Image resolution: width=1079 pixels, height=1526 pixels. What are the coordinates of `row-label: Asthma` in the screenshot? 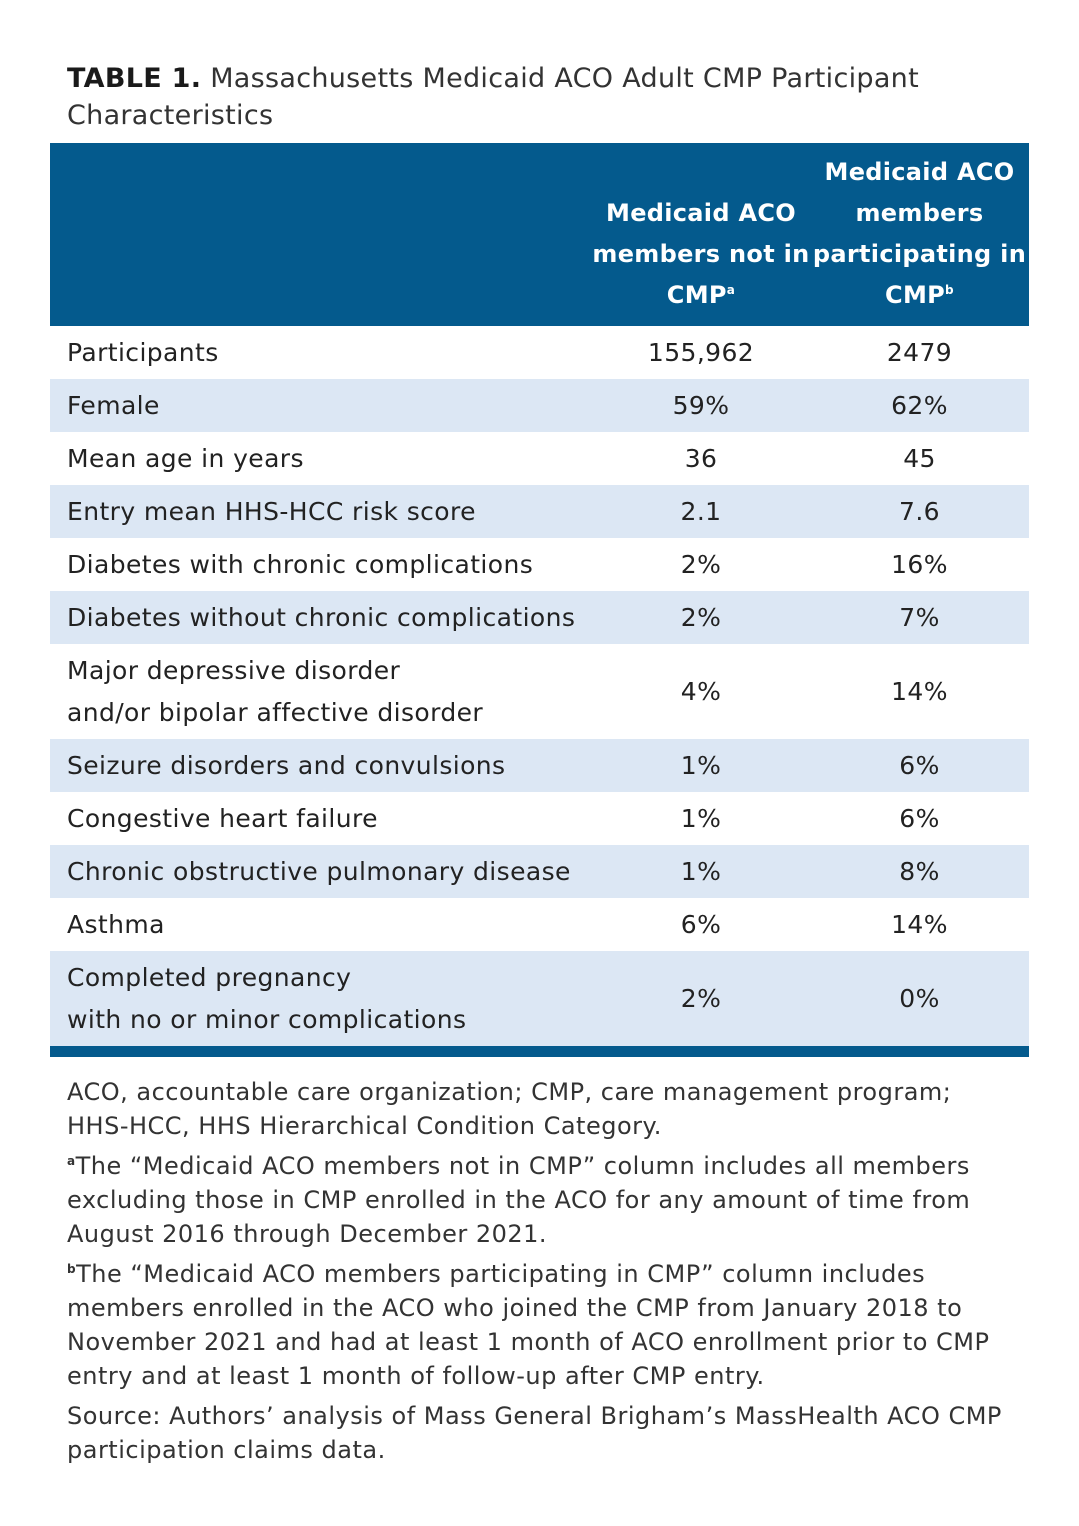 It's located at (116, 924).